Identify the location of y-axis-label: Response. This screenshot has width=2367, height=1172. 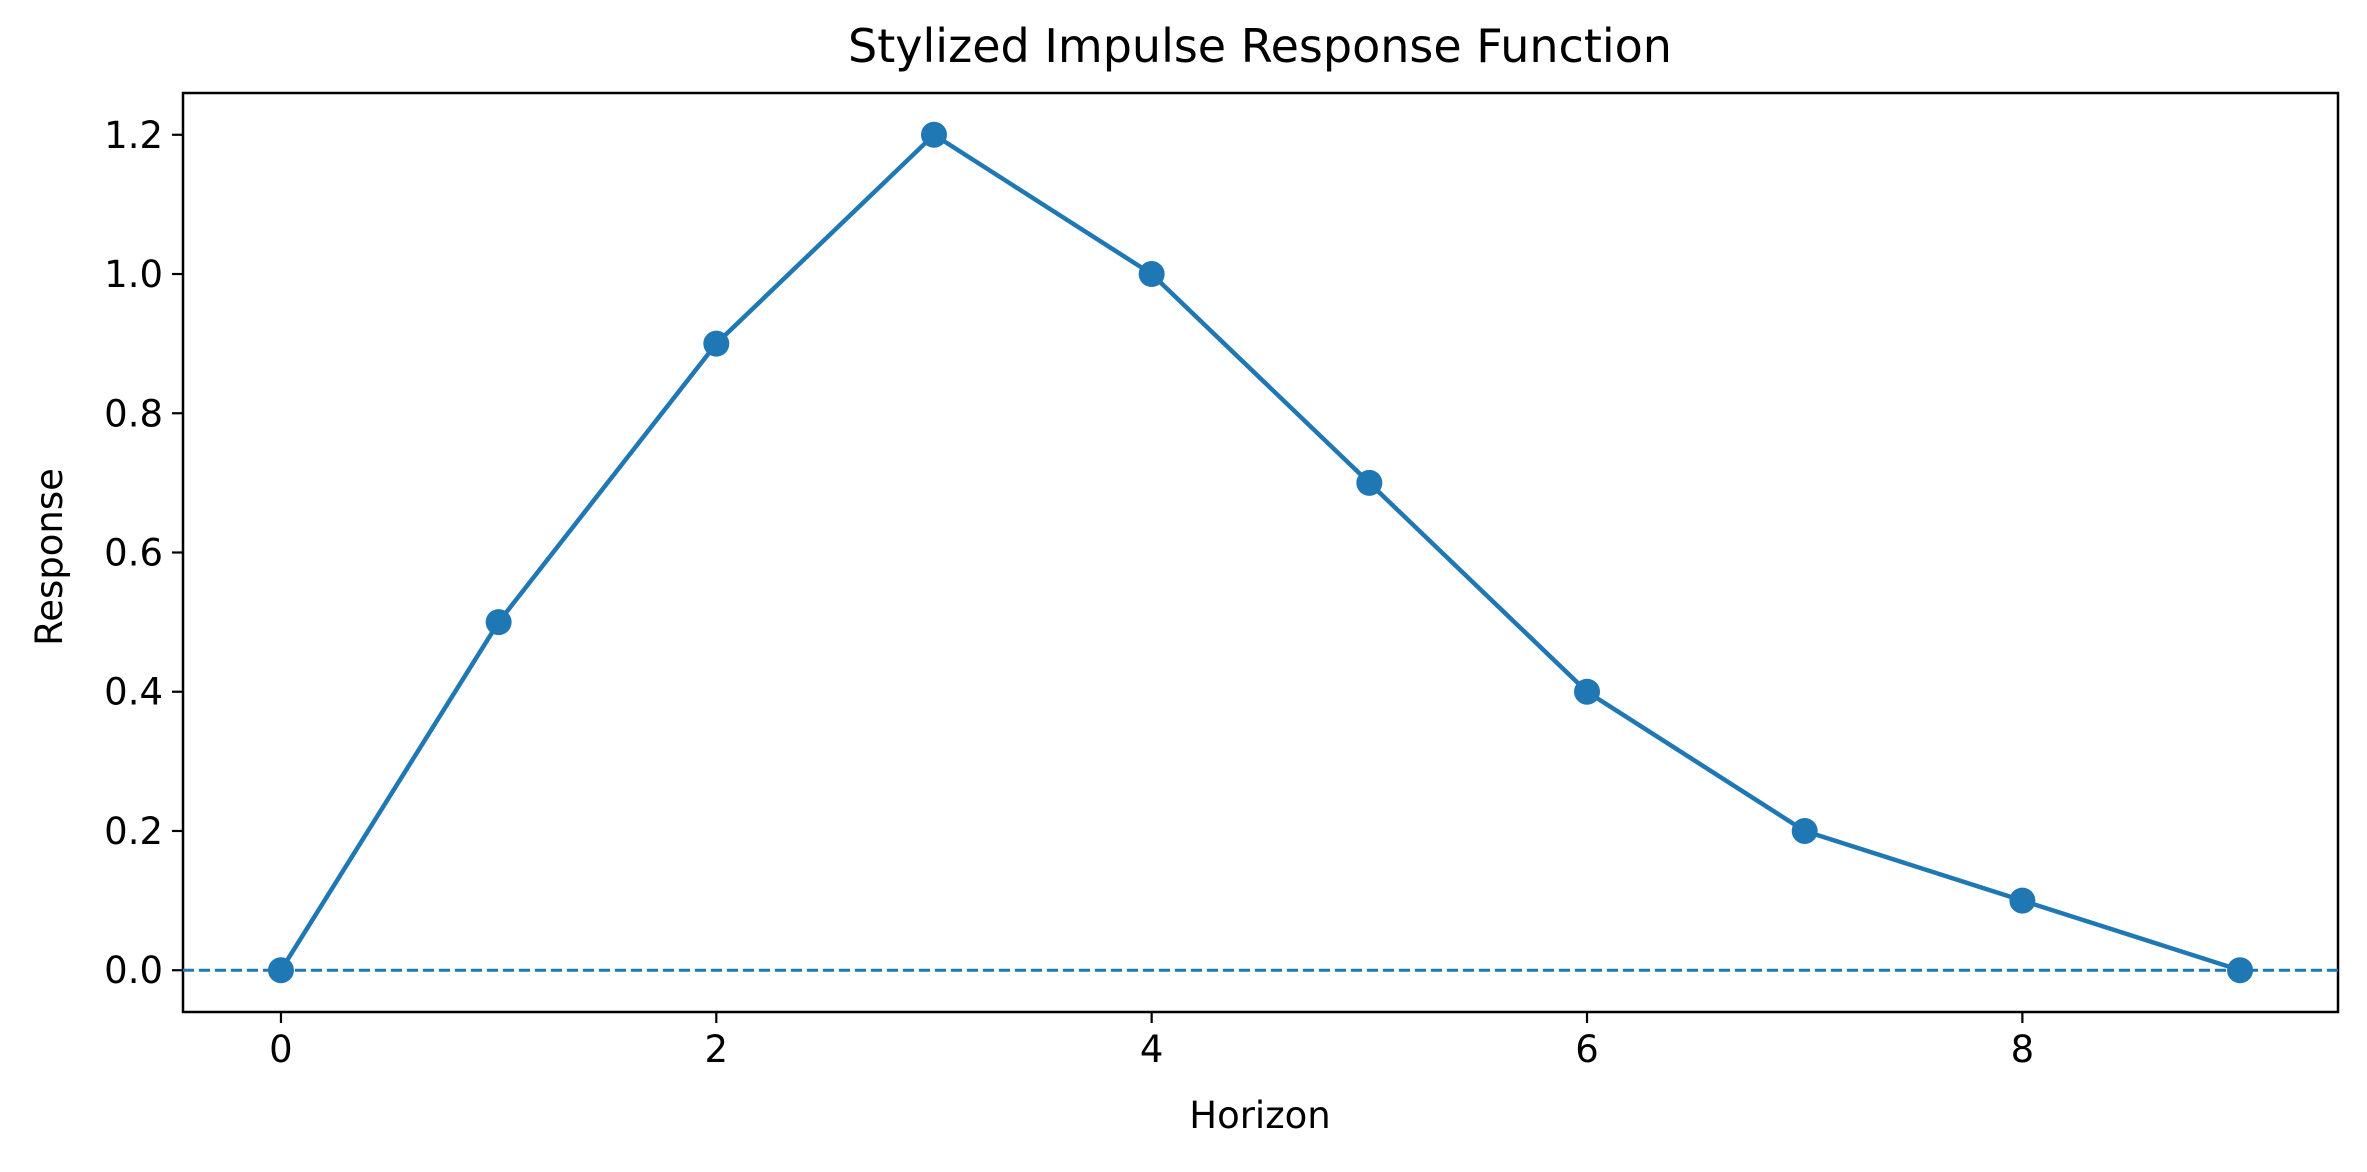
(49, 557).